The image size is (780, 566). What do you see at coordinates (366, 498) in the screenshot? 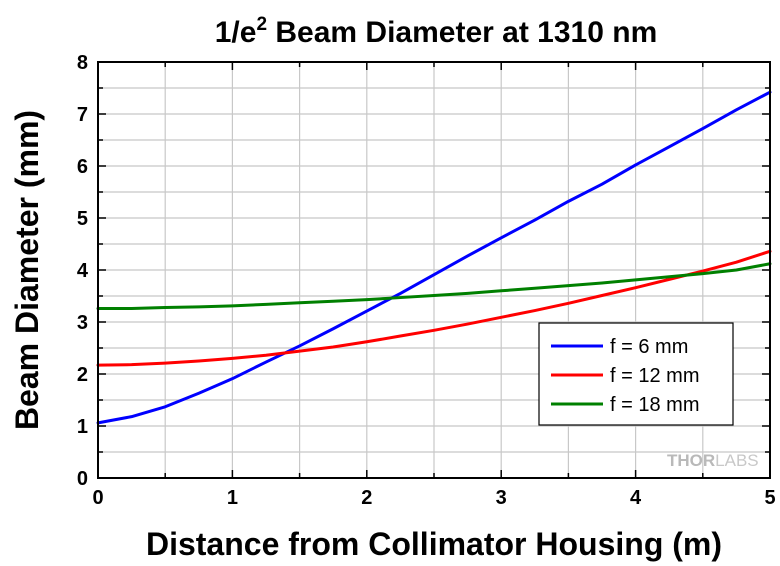
I see `x-tick-label: 2` at bounding box center [366, 498].